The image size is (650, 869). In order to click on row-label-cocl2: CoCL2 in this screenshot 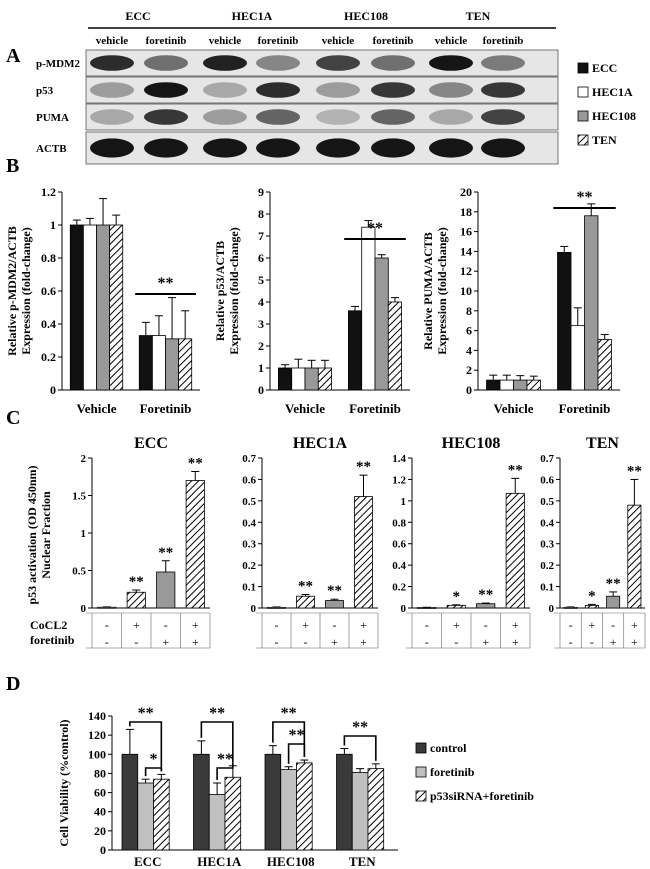, I will do `click(48, 625)`.